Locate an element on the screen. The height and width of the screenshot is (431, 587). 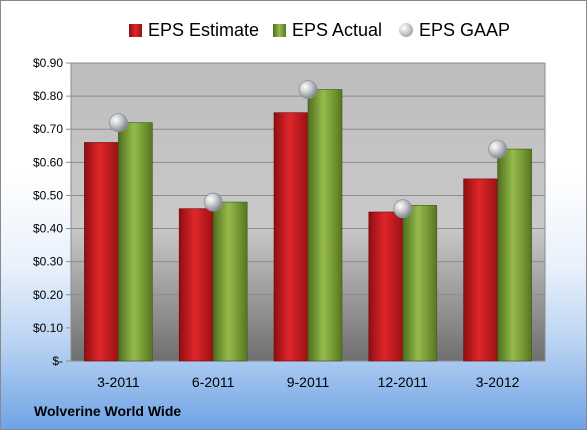
legend-item-eps-estimate: EPS Estimate is located at coordinates (194, 30).